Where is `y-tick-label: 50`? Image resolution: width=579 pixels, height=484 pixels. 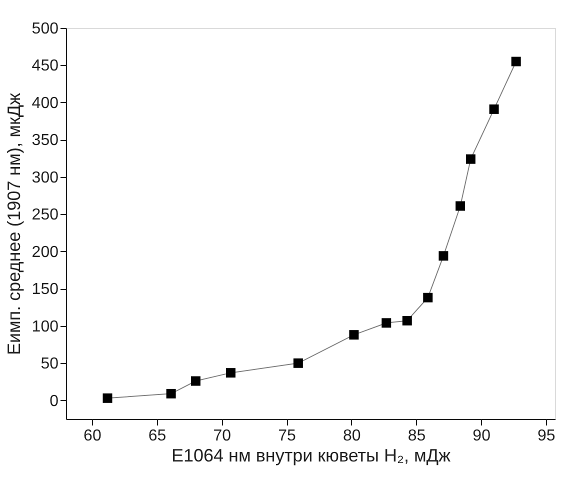 y-tick-label: 50 is located at coordinates (49, 364).